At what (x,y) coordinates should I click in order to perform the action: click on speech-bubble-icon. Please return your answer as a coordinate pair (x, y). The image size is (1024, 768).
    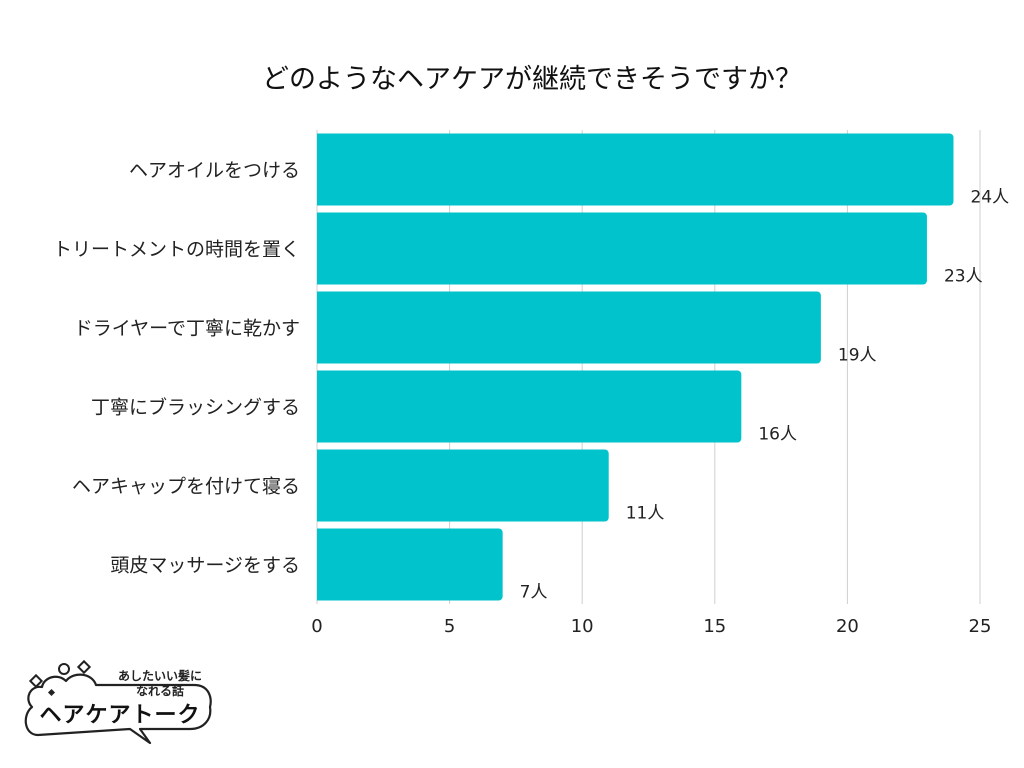
    Looking at the image, I should click on (118, 704).